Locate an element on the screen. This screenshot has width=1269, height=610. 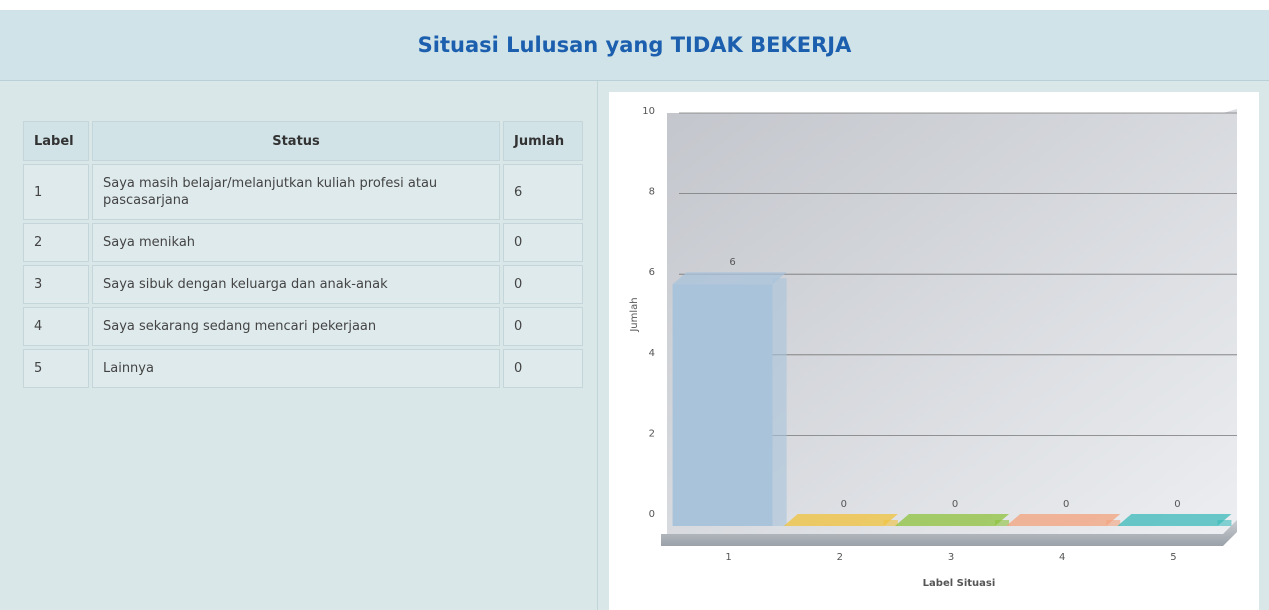
table-cell: 5 is located at coordinates (56, 368).